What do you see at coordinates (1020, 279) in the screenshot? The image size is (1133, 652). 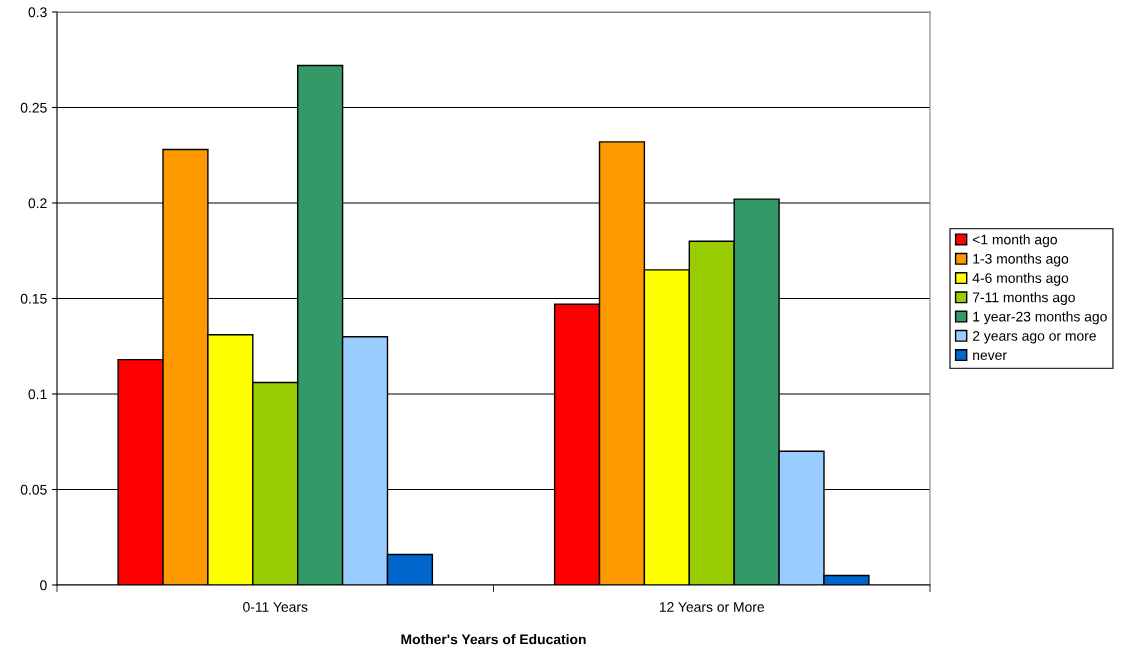 I see `legend-label: 4-6 months ago` at bounding box center [1020, 279].